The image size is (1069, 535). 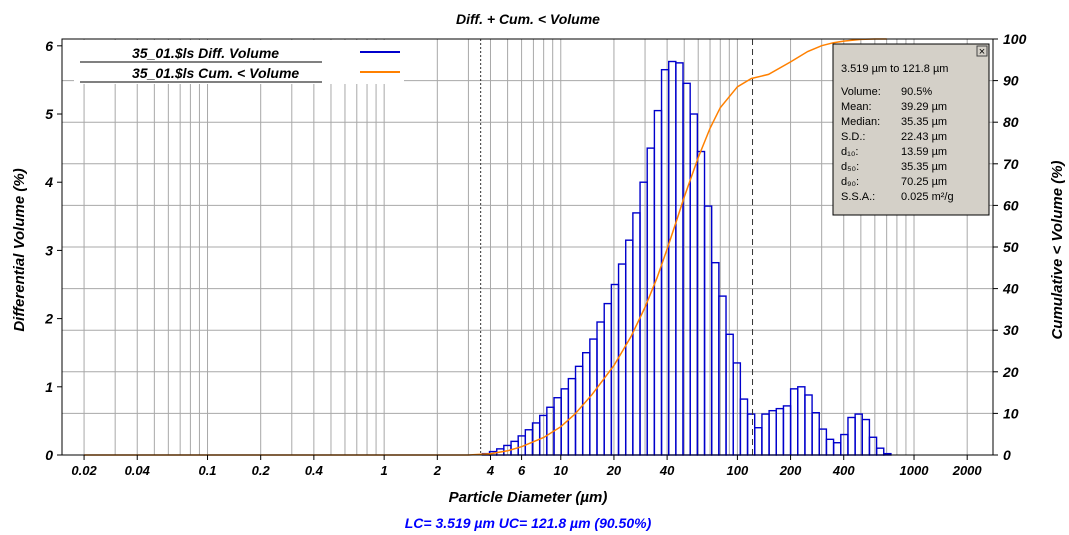 I want to click on x-tick-label: 10, so click(x=561, y=470).